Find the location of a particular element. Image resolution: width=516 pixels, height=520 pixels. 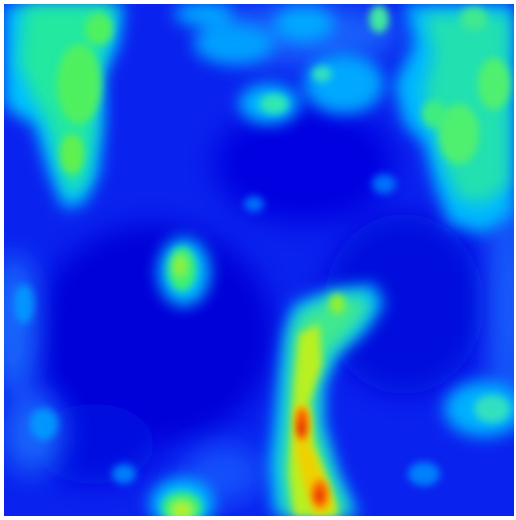

right-middle-blob is located at coordinates (479, 409).